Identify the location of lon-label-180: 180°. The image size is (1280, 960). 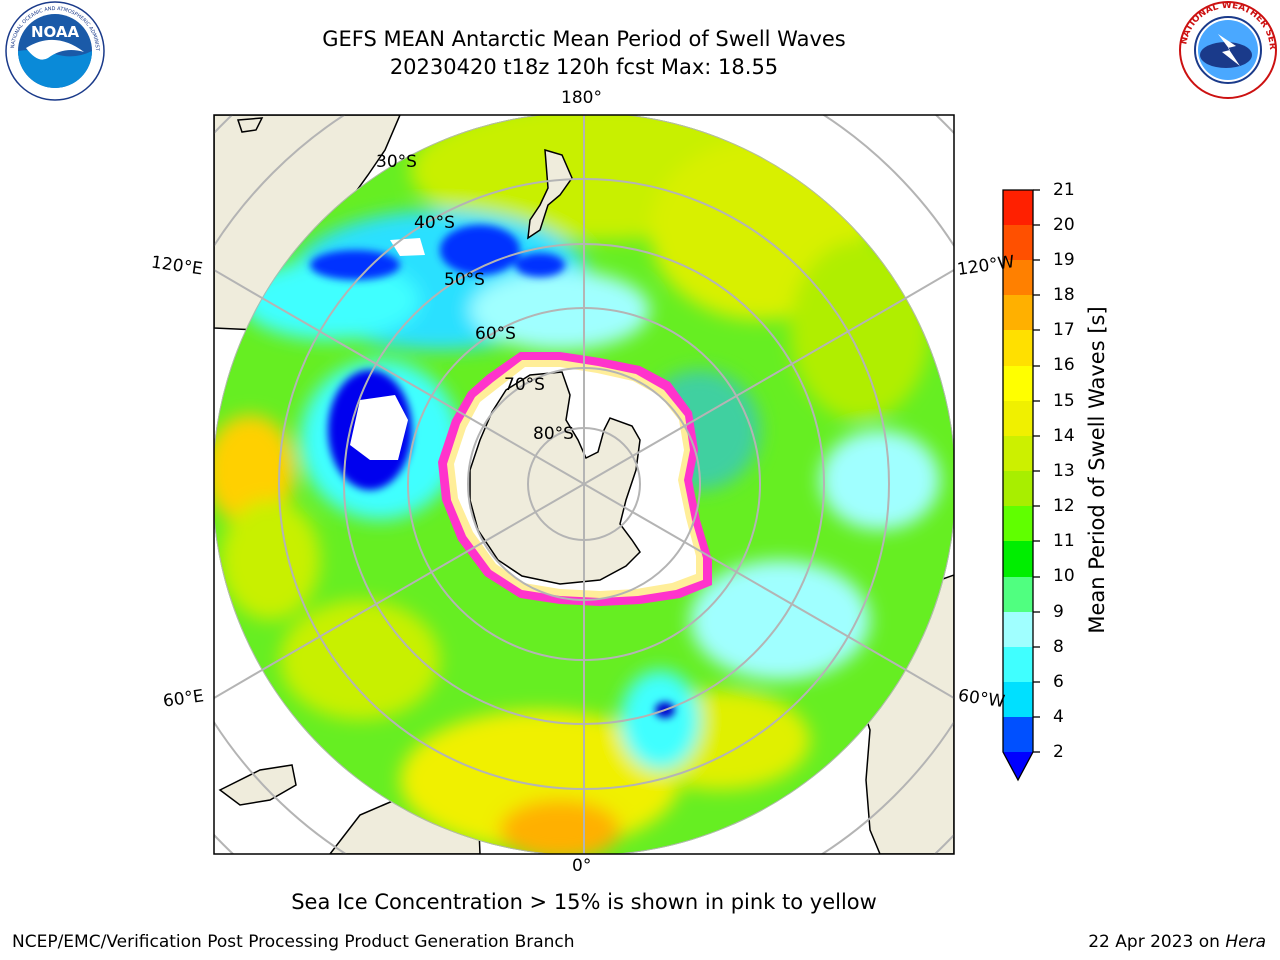
(581, 98).